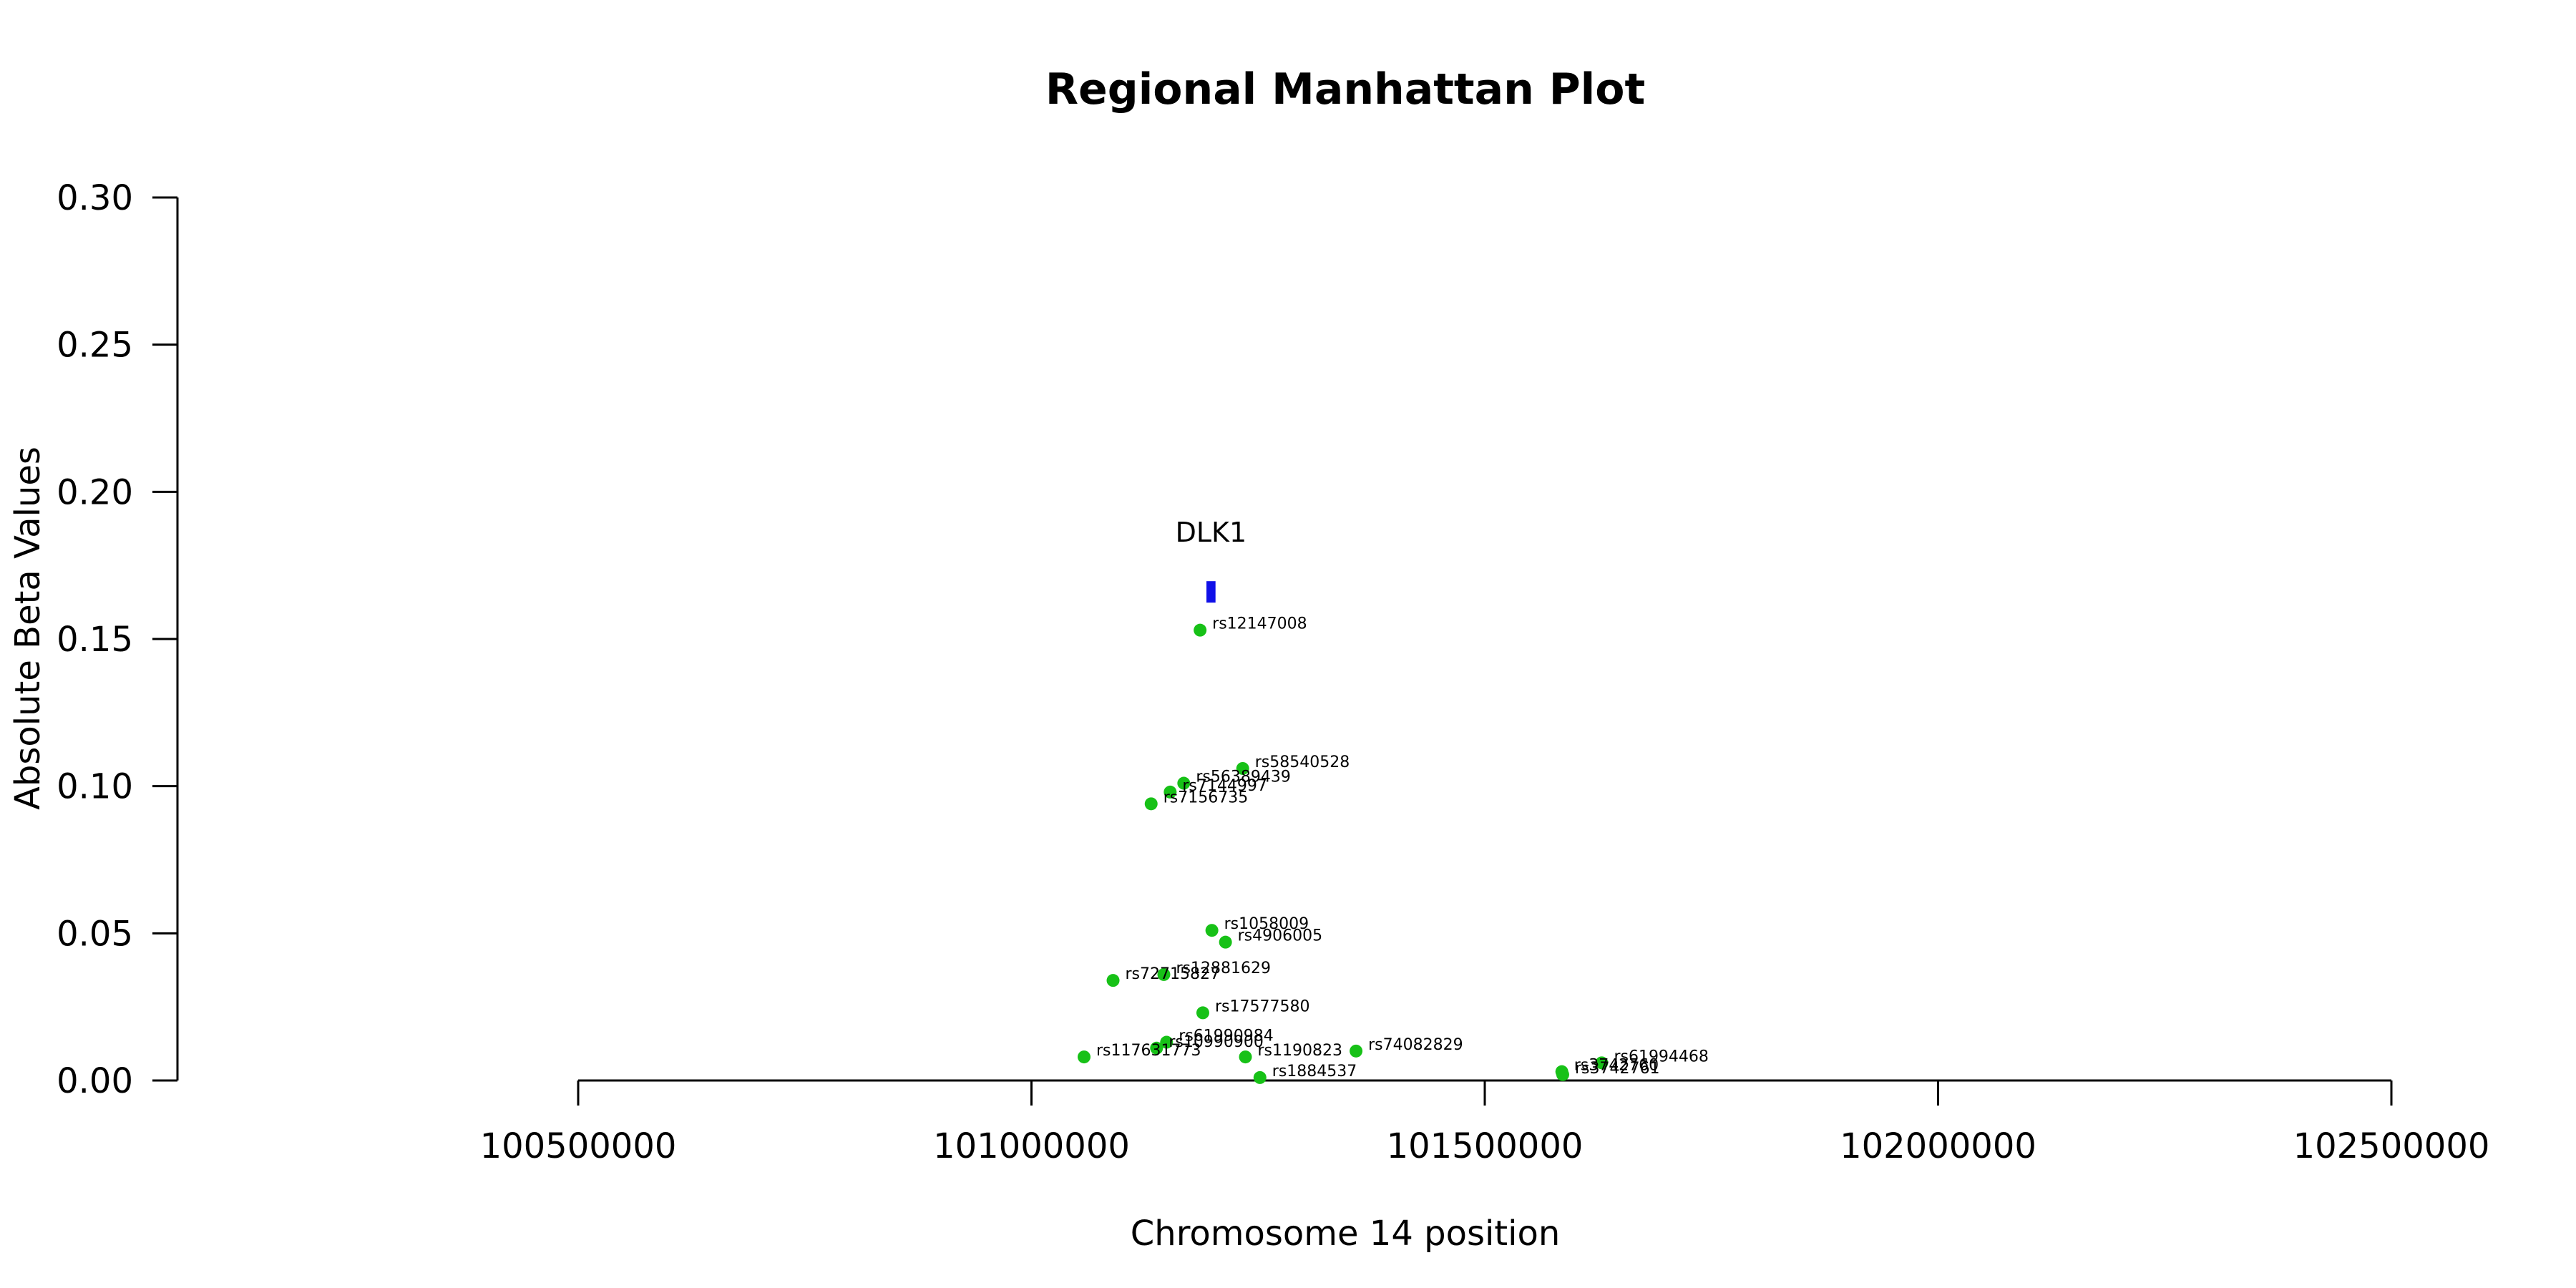 The image size is (2576, 1288). I want to click on snp-label: rs17577580, so click(1262, 1006).